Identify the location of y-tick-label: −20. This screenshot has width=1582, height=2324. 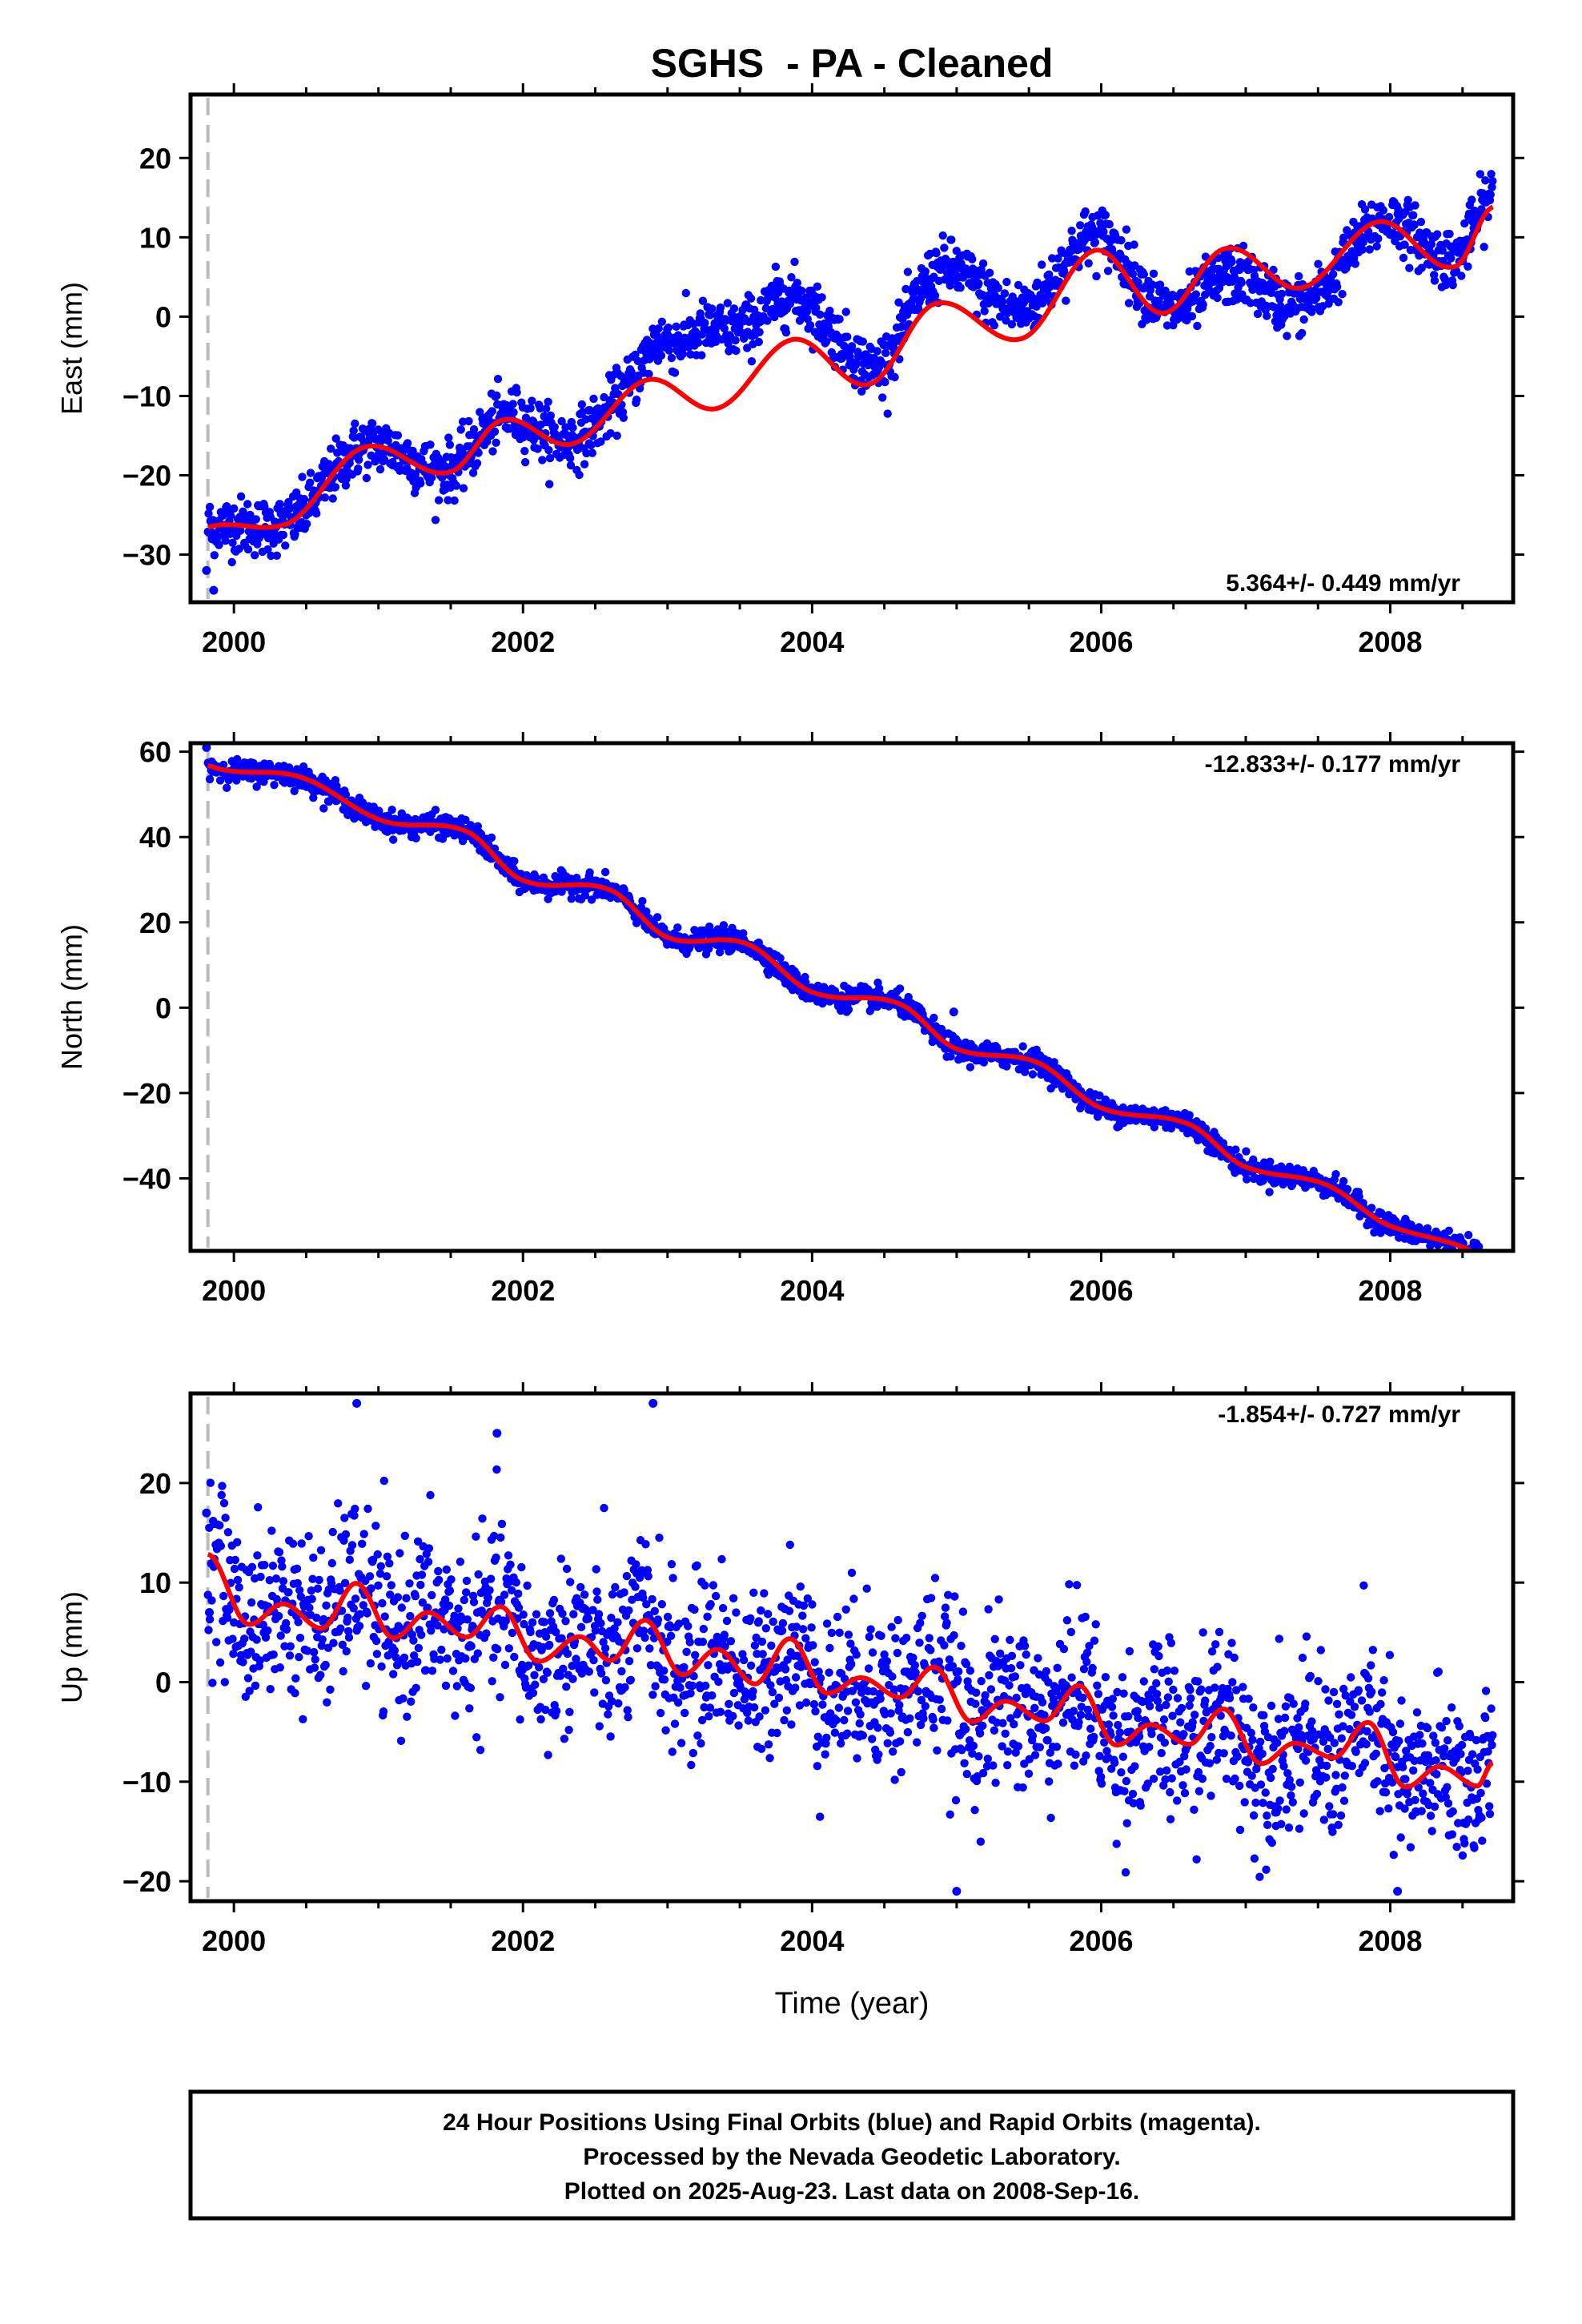
(146, 477).